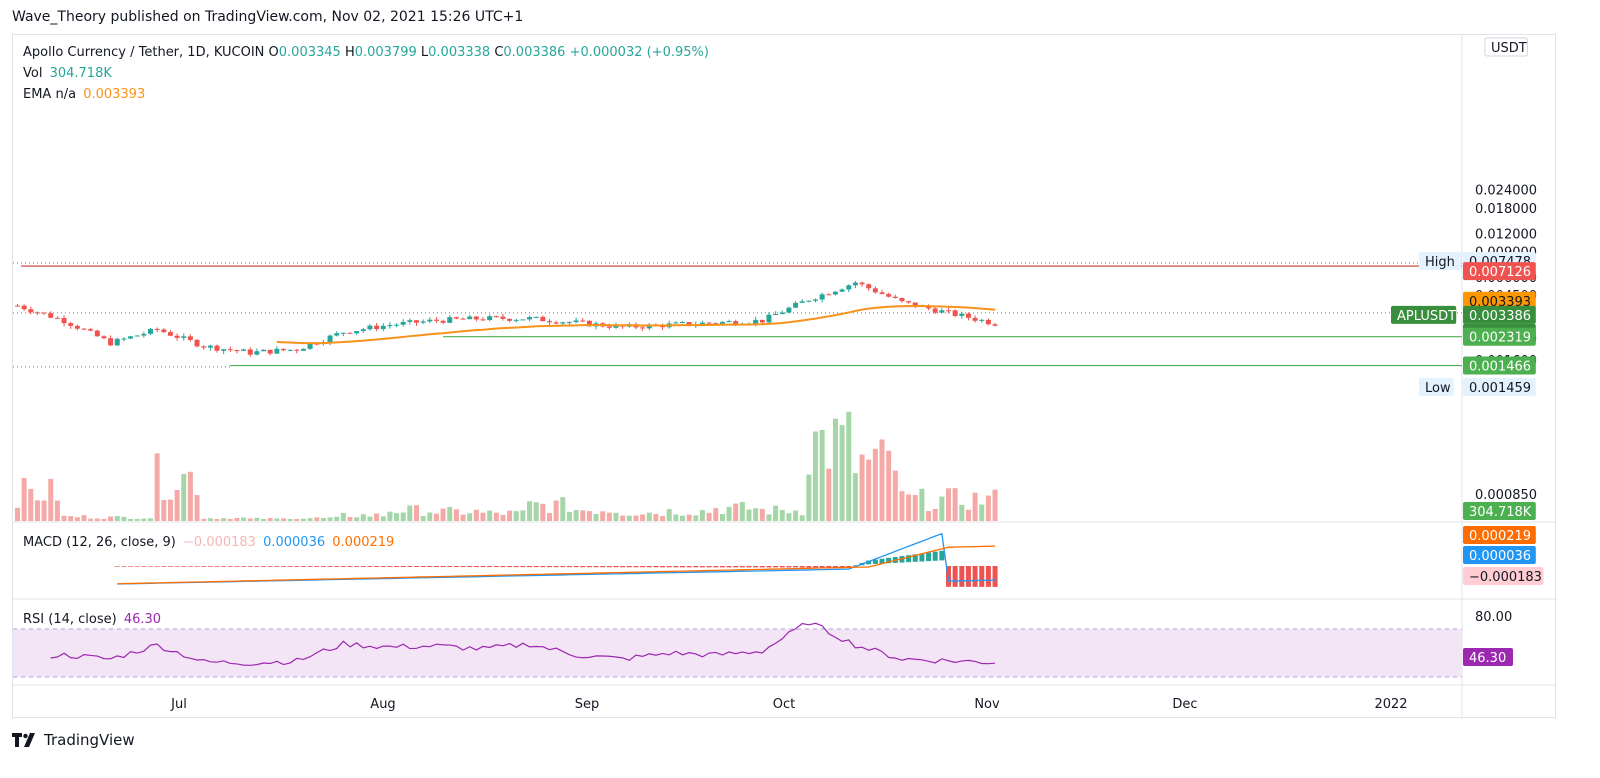 Image resolution: width=1600 pixels, height=778 pixels. What do you see at coordinates (73, 740) in the screenshot?
I see `tradingview-logo: TradingView` at bounding box center [73, 740].